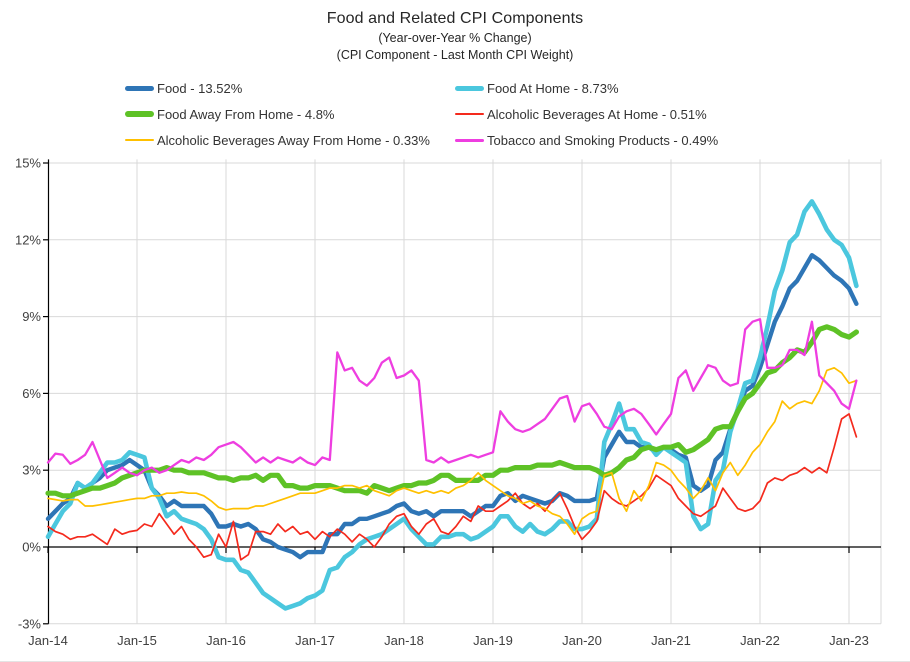 This screenshot has height=662, width=910. What do you see at coordinates (455, 38) in the screenshot?
I see `chart-subtitle-1: (Year-over-Year % Change)` at bounding box center [455, 38].